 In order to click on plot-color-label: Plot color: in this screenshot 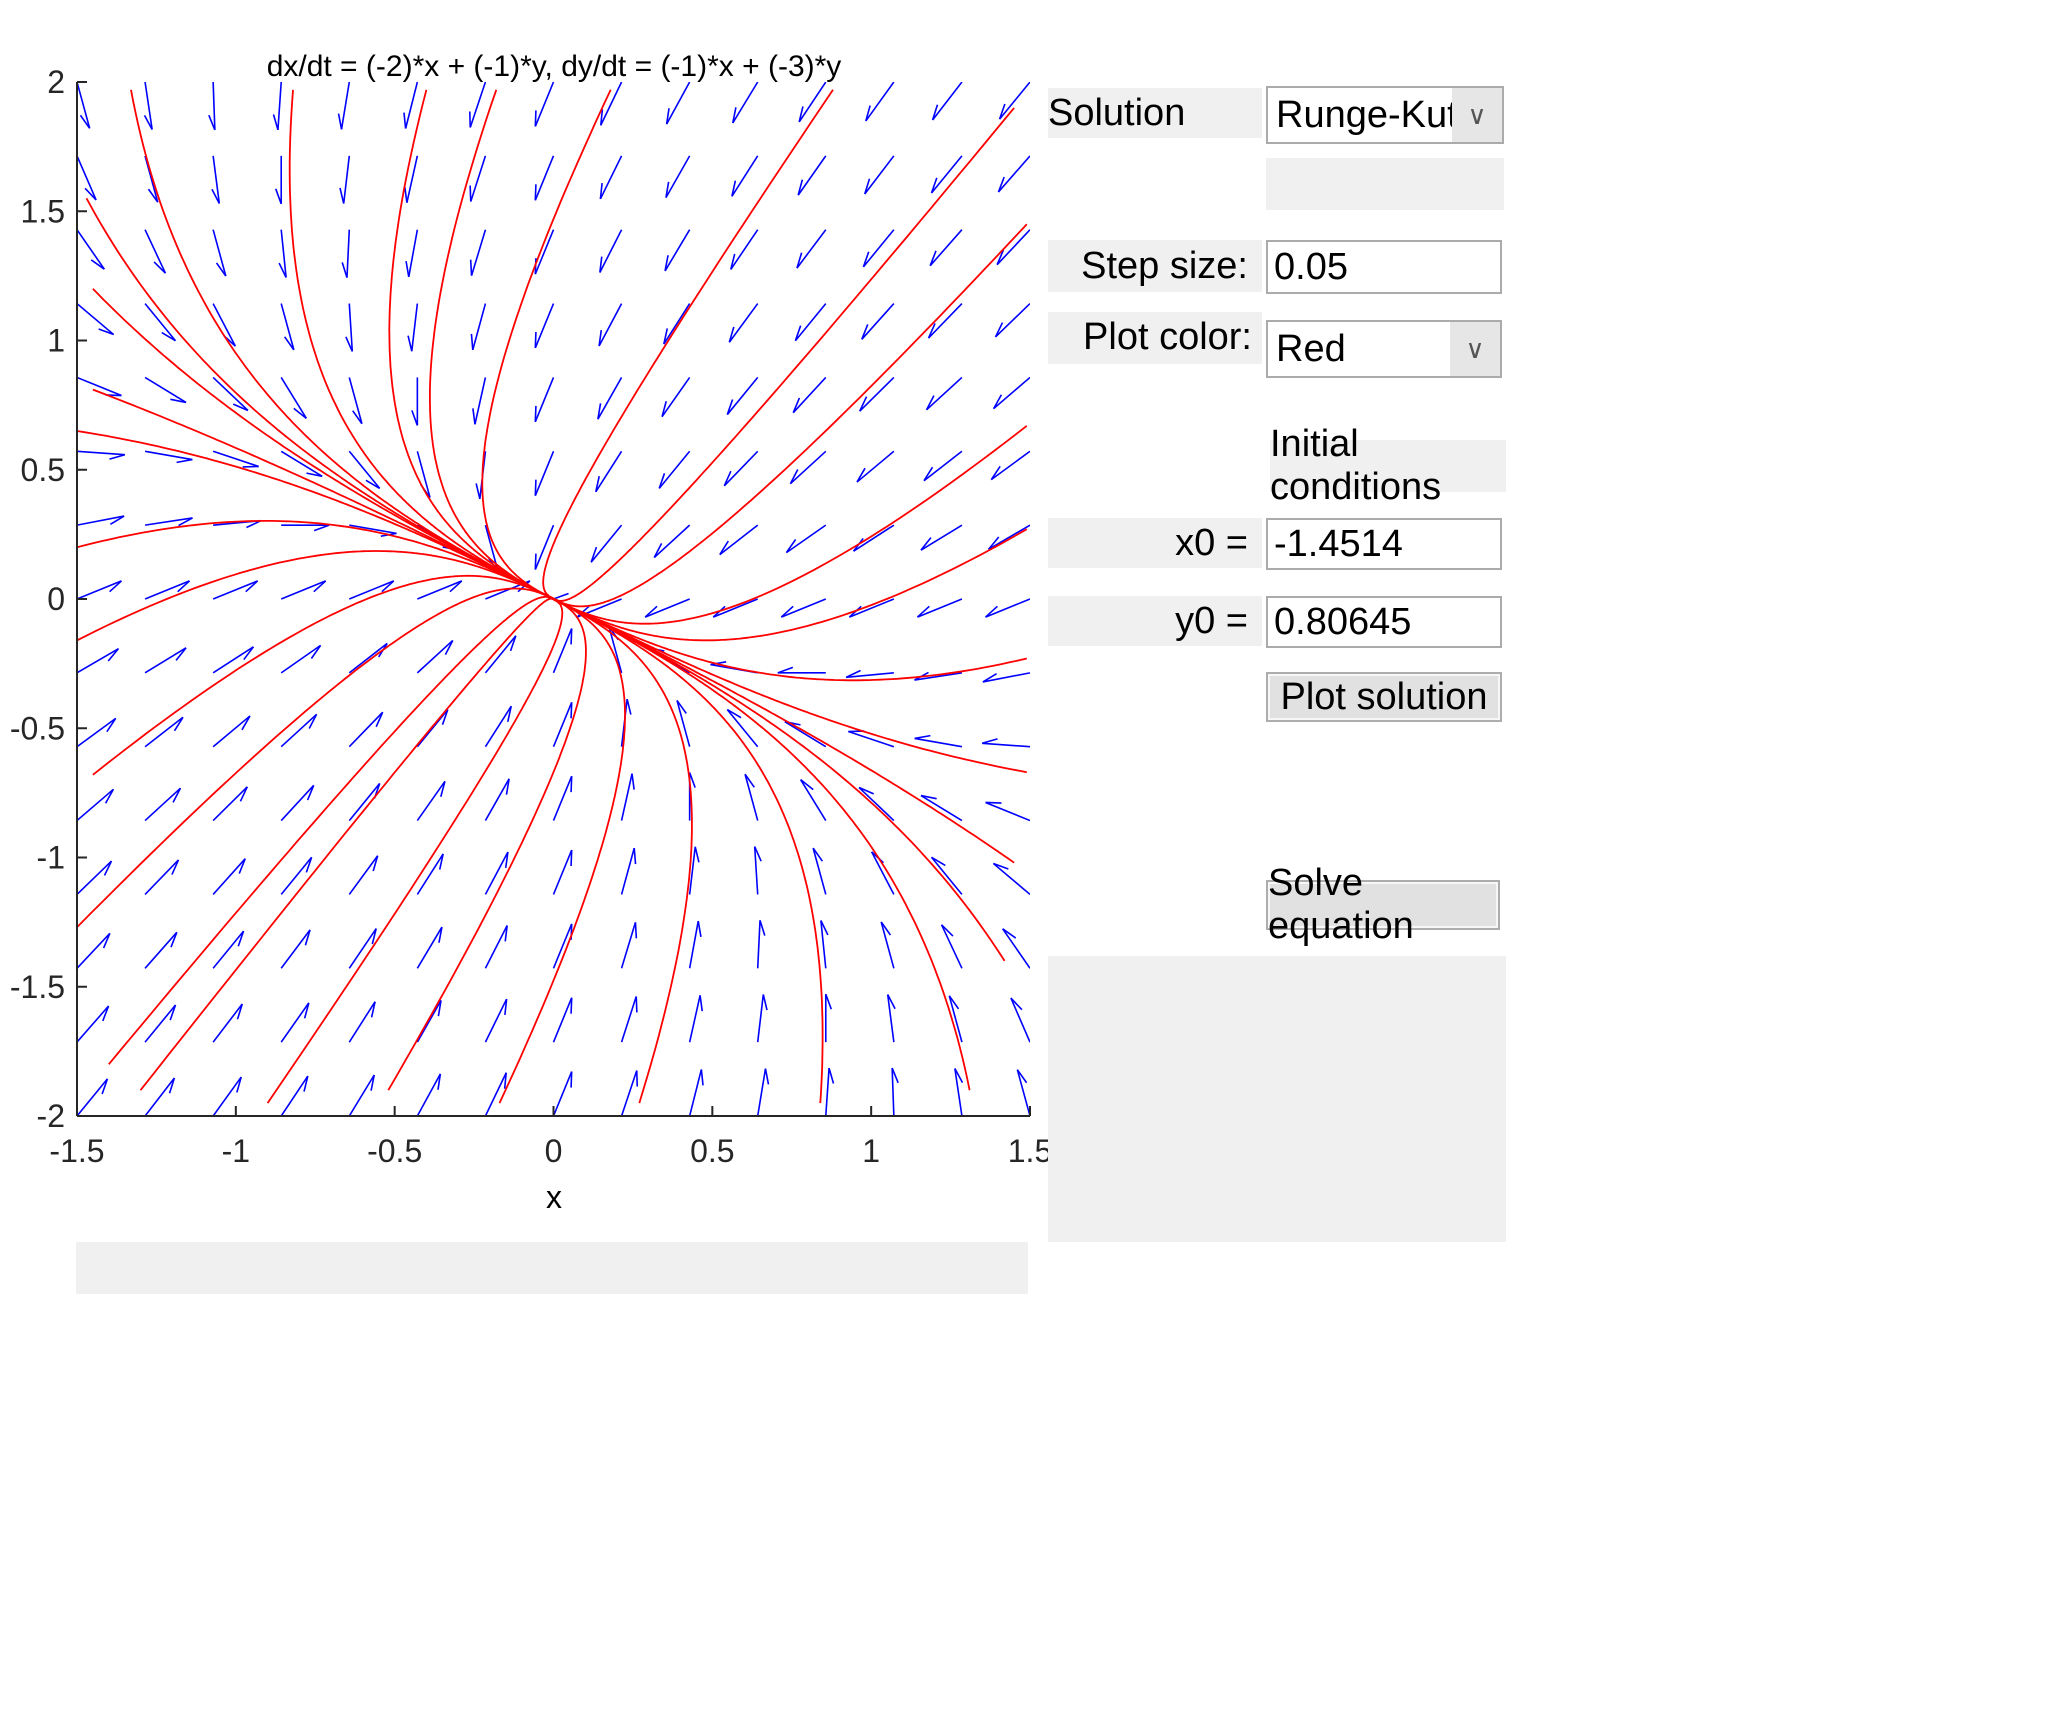, I will do `click(1155, 338)`.